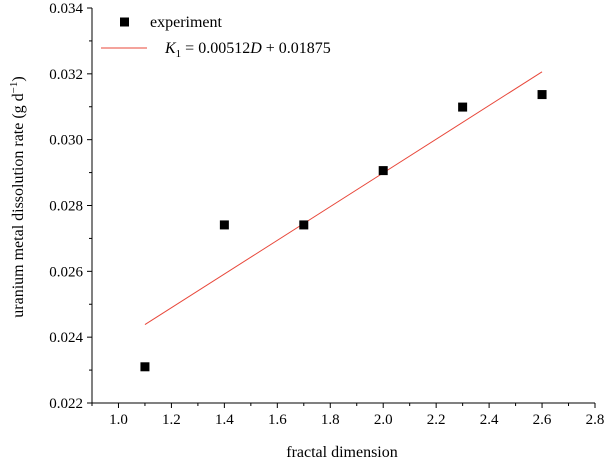 The height and width of the screenshot is (463, 604). Describe the element at coordinates (186, 22) in the screenshot. I see `legend-label-experiment: experiment` at that location.